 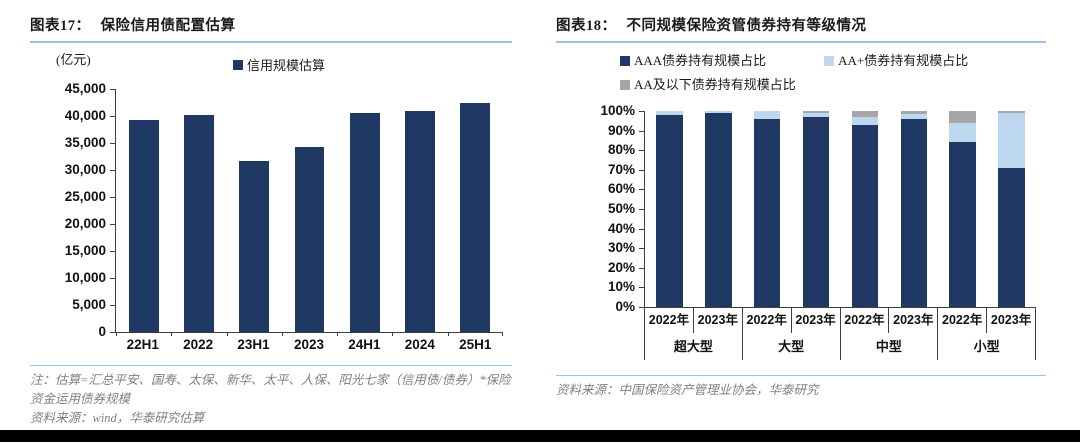 I want to click on legend-row: AA及以下债券持有规模占比, so click(x=820, y=85).